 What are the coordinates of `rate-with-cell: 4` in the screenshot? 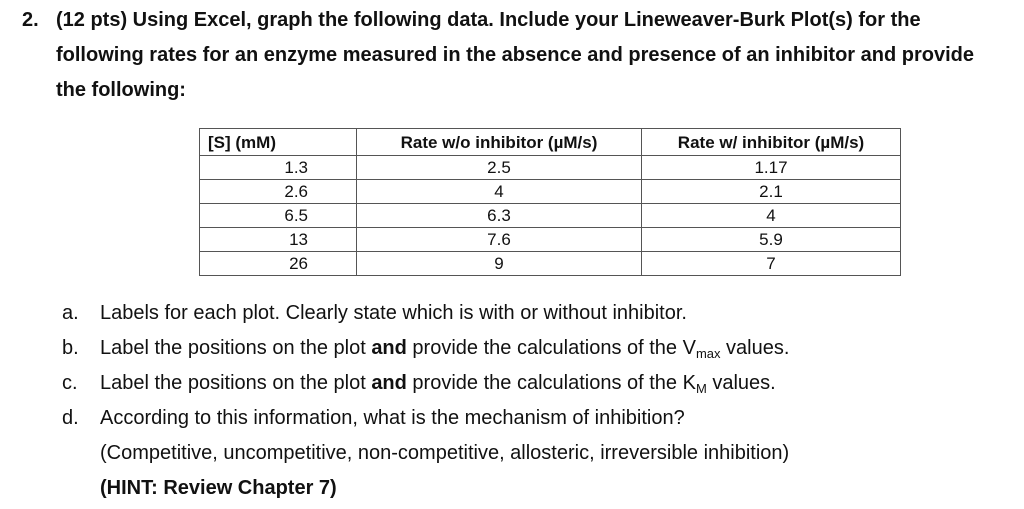 It's located at (771, 215).